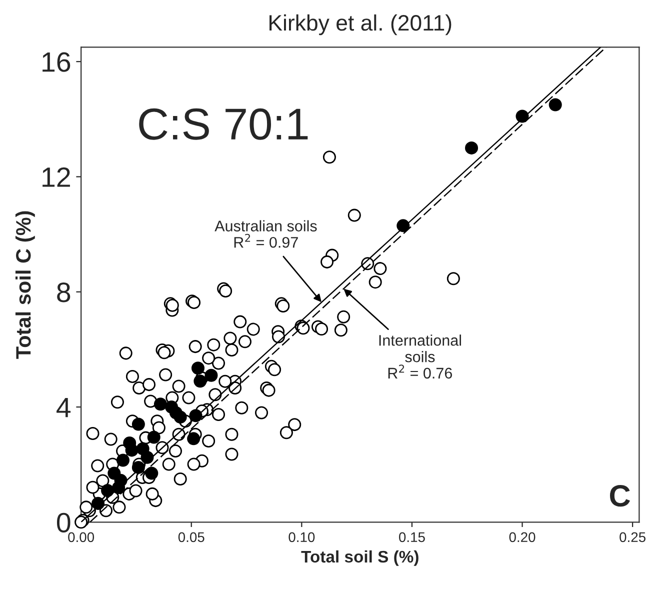 The image size is (670, 590). What do you see at coordinates (223, 124) in the screenshot?
I see `annotation: C:S 70:1` at bounding box center [223, 124].